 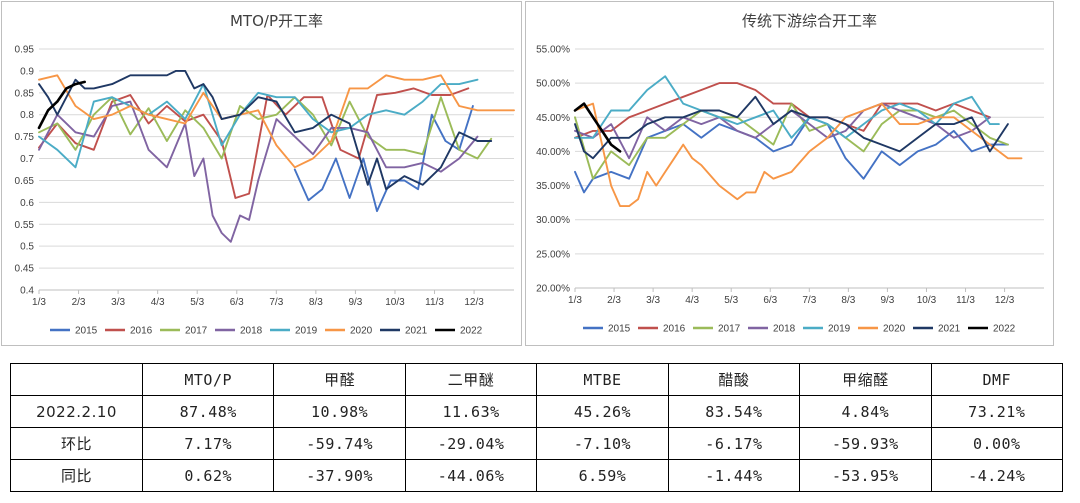 What do you see at coordinates (208, 379) in the screenshot?
I see `table-header-cell: MTO/P` at bounding box center [208, 379].